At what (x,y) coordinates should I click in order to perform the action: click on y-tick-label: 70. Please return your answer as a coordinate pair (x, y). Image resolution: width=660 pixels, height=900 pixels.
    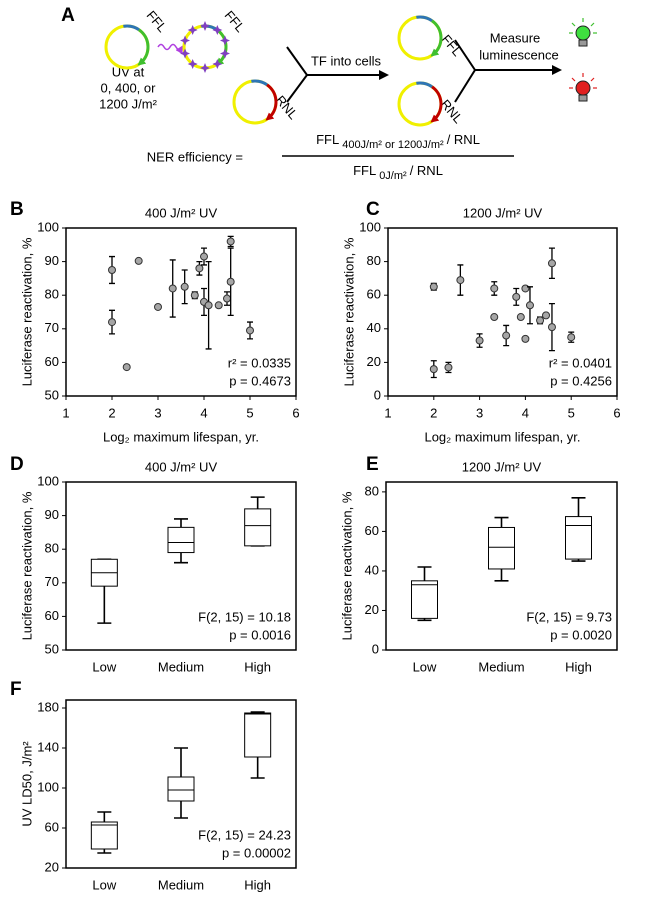
    Looking at the image, I should click on (52, 581).